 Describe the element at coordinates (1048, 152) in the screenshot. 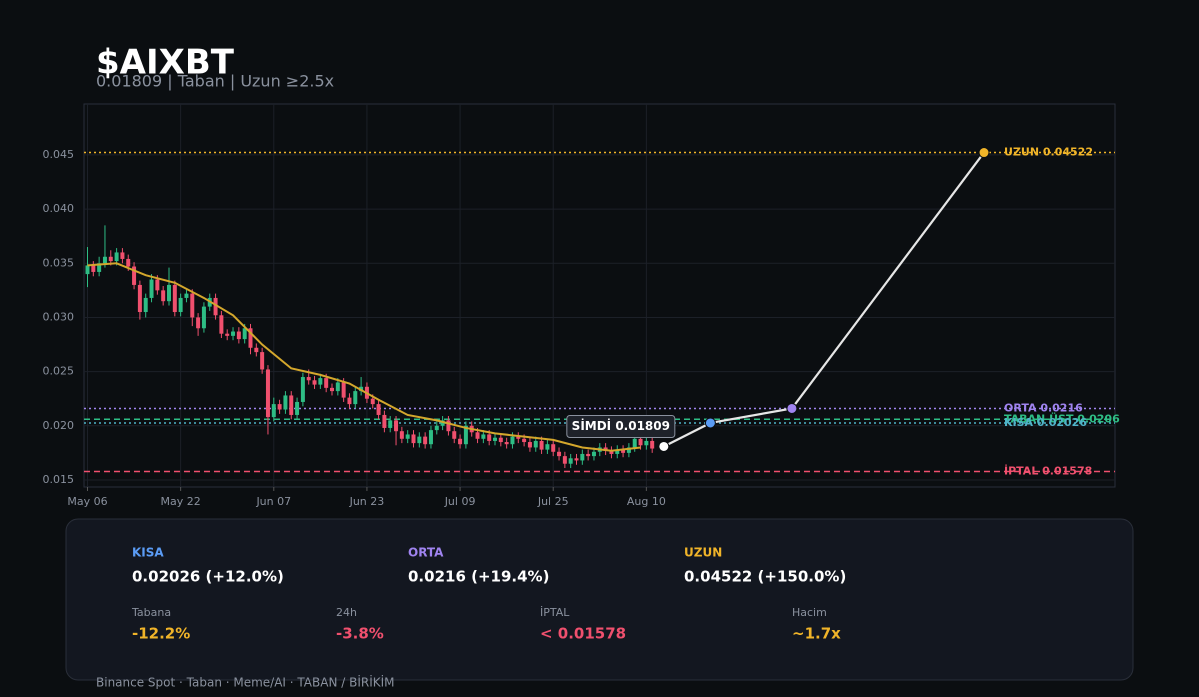

I see `level-label: UZUN 0.04522` at that location.